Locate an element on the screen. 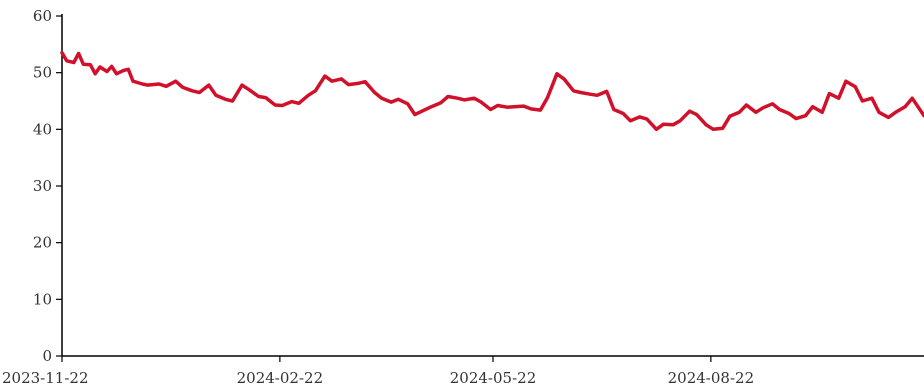 Image resolution: width=924 pixels, height=386 pixels. y-tick-label: 20 is located at coordinates (42, 243).